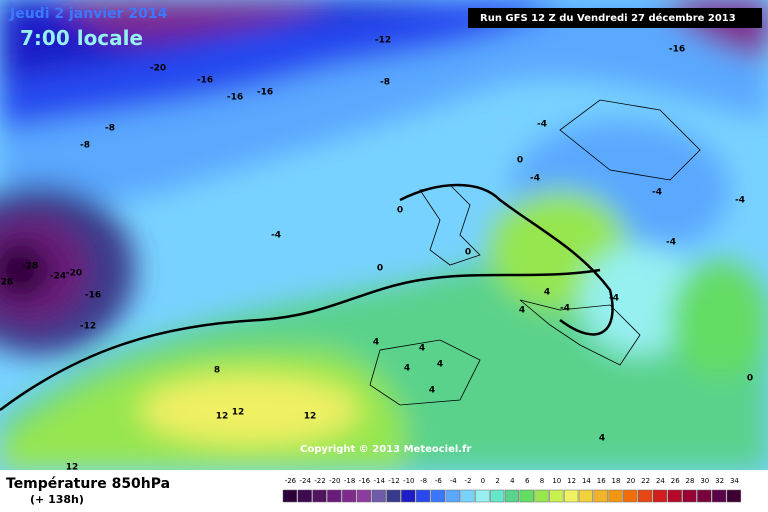 The image size is (768, 512). What do you see at coordinates (616, 481) in the screenshot?
I see `legend-label: 18` at bounding box center [616, 481].